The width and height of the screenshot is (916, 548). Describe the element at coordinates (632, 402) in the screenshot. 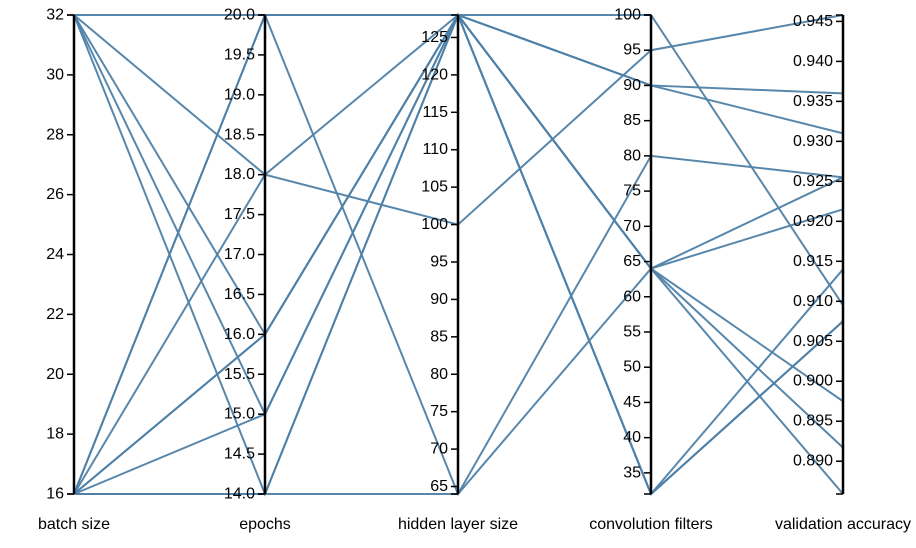

I see `tick-label: 45` at that location.